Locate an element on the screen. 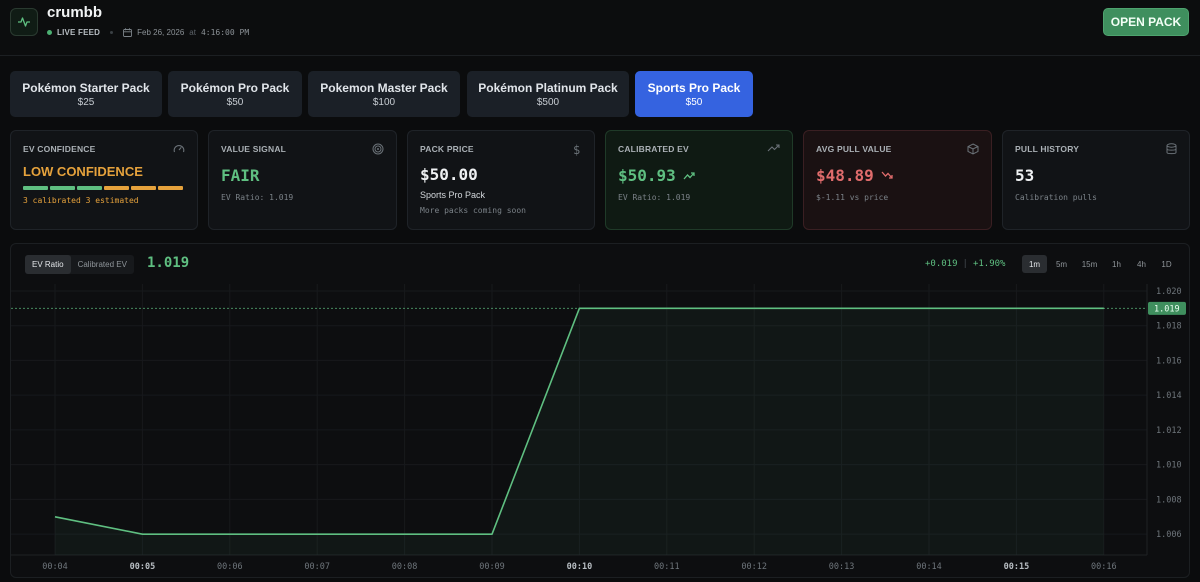  y-tick-label: 1.008 is located at coordinates (1169, 500).